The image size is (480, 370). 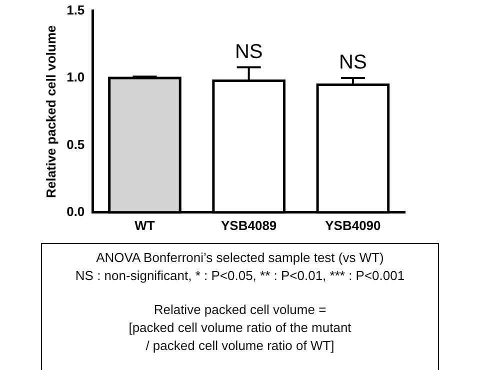 I want to click on y-axis-title: Relative packed cell volume, so click(x=50, y=111).